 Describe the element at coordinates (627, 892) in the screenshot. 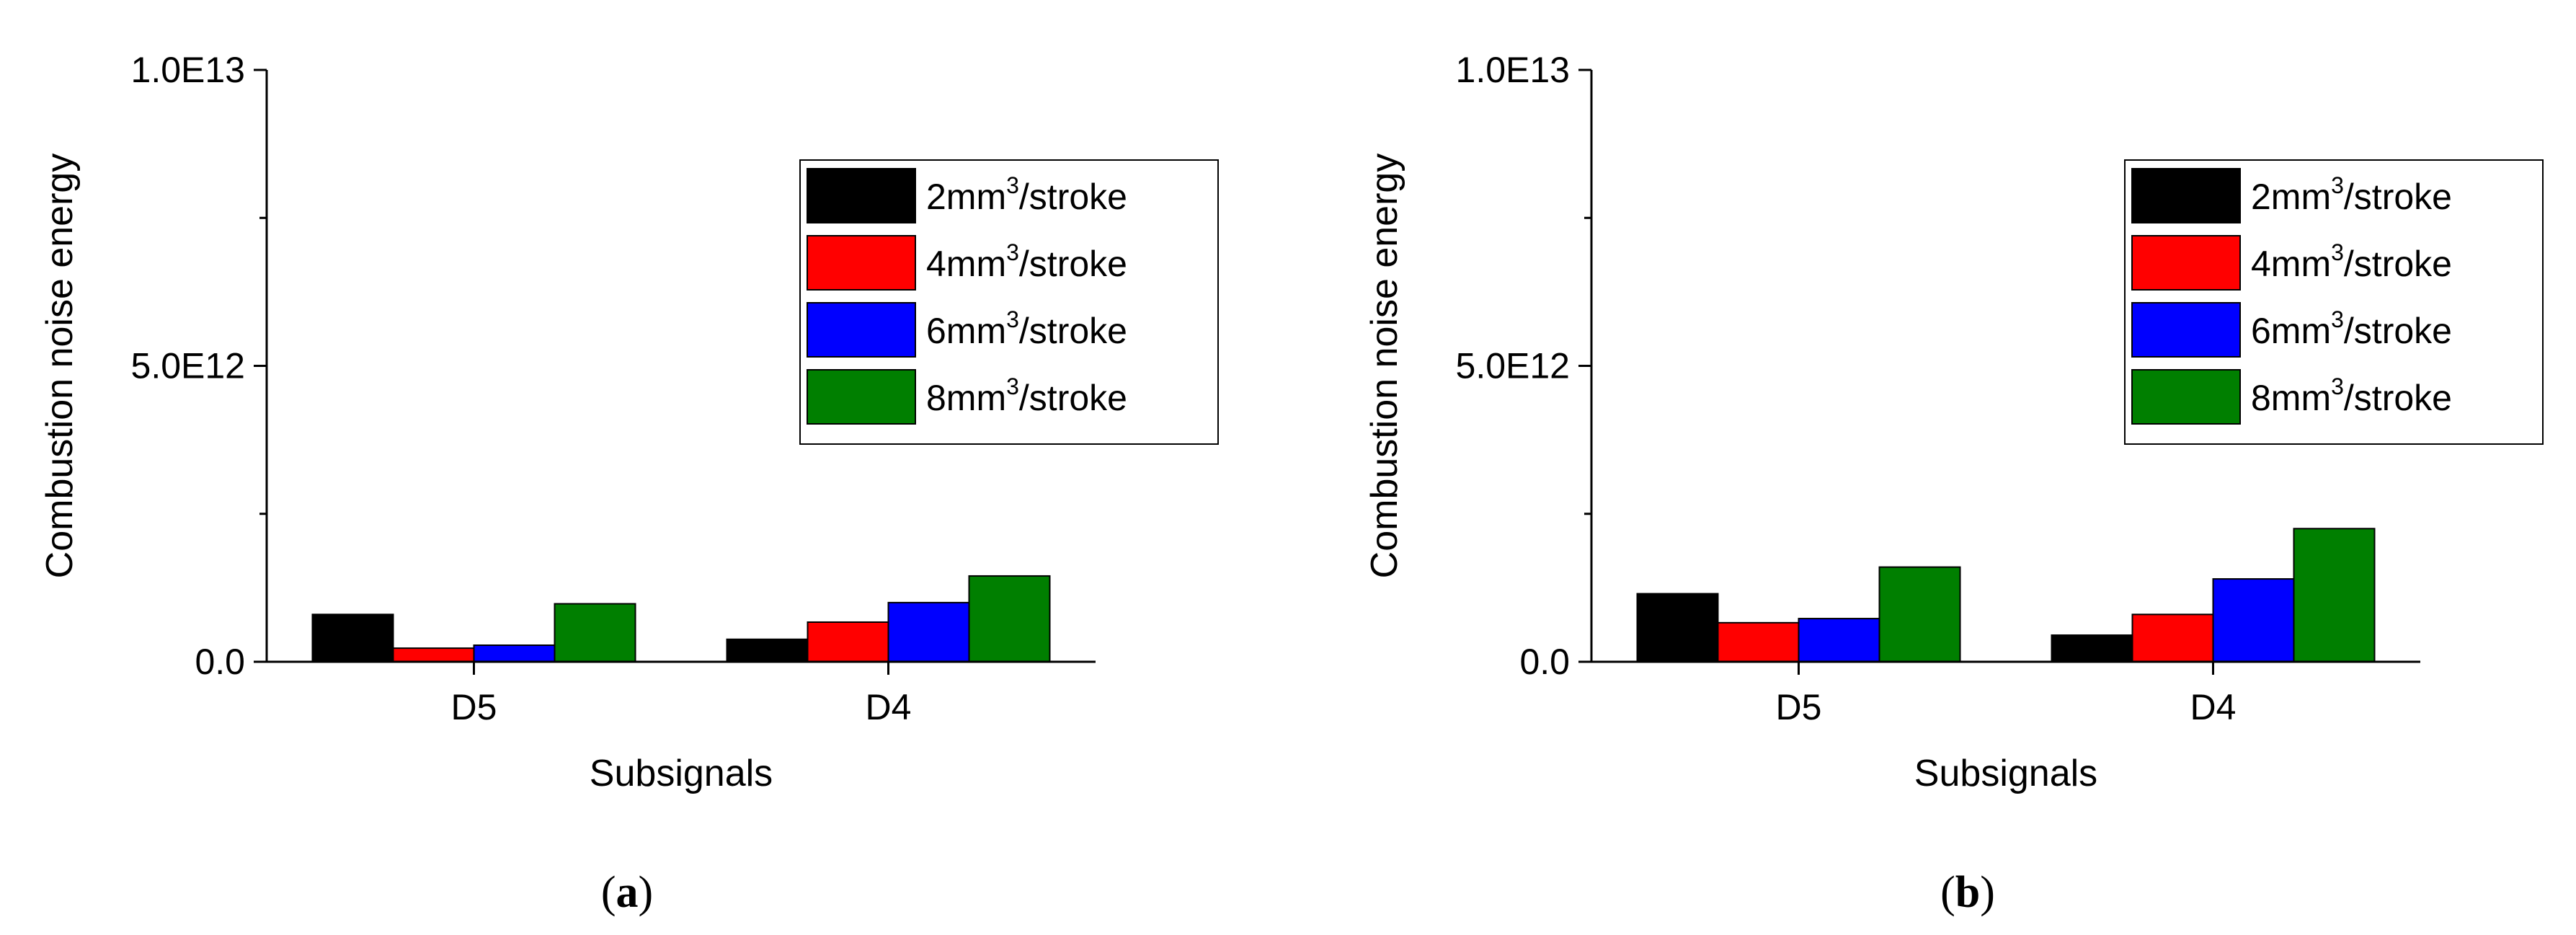

I see `panel-label: (a)` at that location.